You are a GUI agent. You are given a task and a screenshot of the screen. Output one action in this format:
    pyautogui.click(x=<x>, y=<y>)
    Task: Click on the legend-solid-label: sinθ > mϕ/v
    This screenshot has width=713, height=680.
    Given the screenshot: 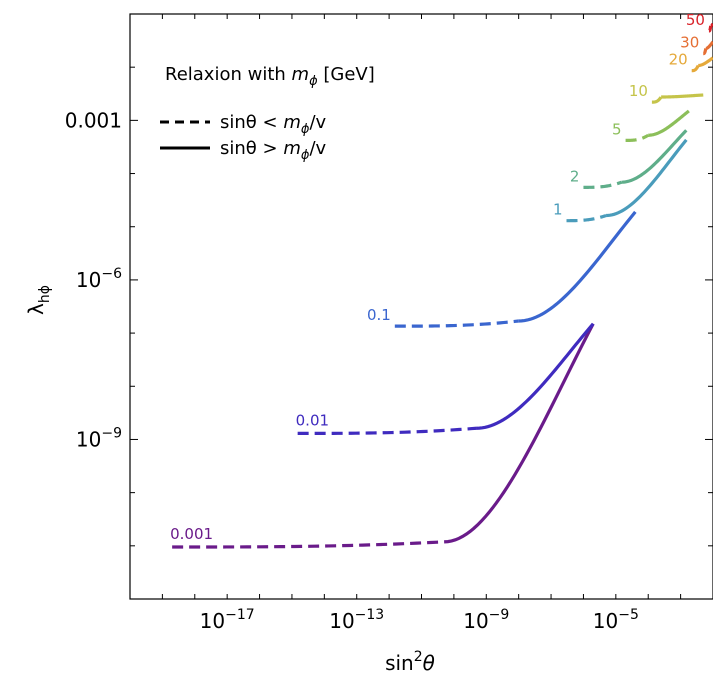 What is the action you would take?
    pyautogui.click(x=273, y=150)
    